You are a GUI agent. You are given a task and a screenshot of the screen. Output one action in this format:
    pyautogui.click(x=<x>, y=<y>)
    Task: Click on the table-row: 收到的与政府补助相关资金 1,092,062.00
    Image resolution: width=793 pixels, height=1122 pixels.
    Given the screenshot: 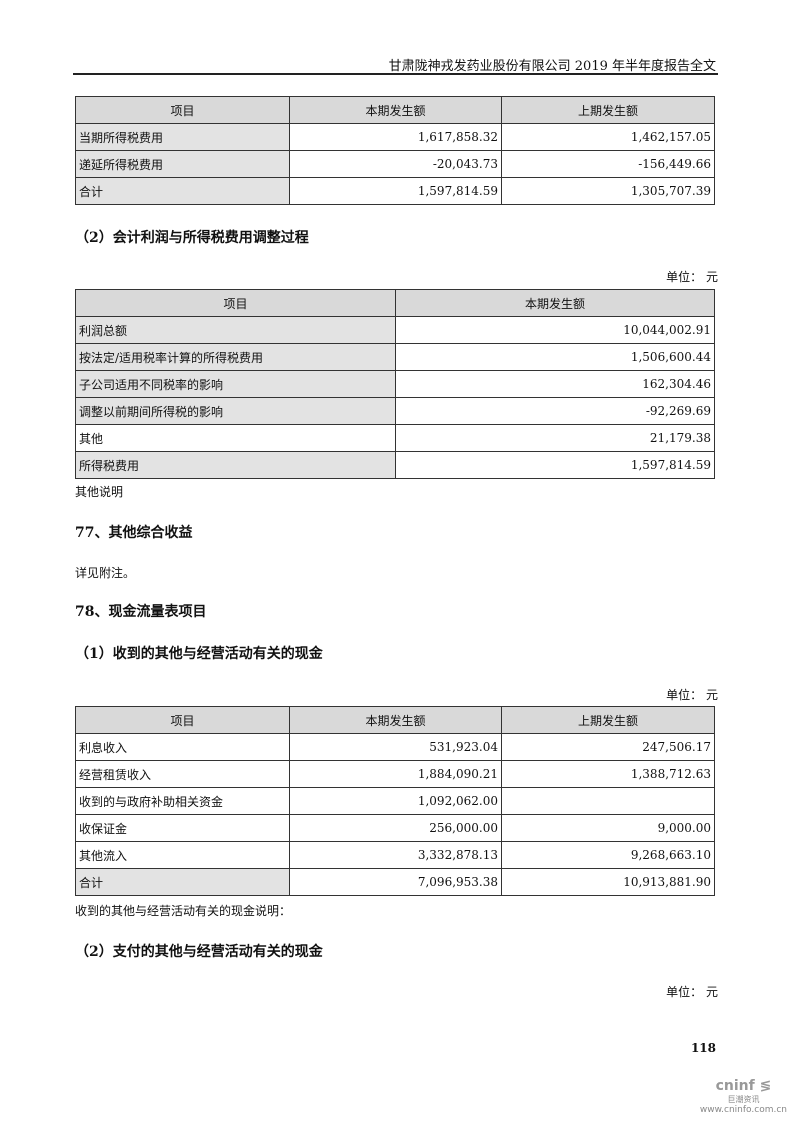 What is the action you would take?
    pyautogui.click(x=395, y=801)
    